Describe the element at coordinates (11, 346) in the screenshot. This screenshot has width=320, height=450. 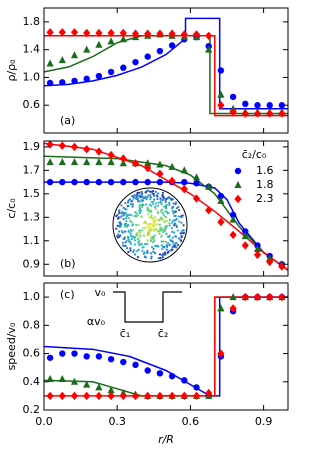
I see `y-axis-label: speed/v₀` at that location.